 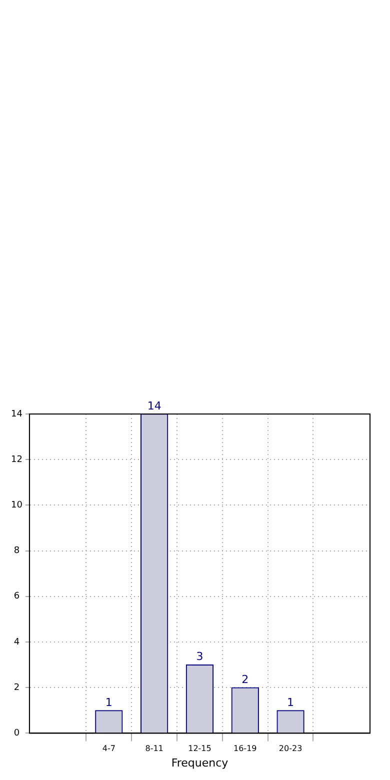 What do you see at coordinates (16, 459) in the screenshot?
I see `y-tick-label: 12` at bounding box center [16, 459].